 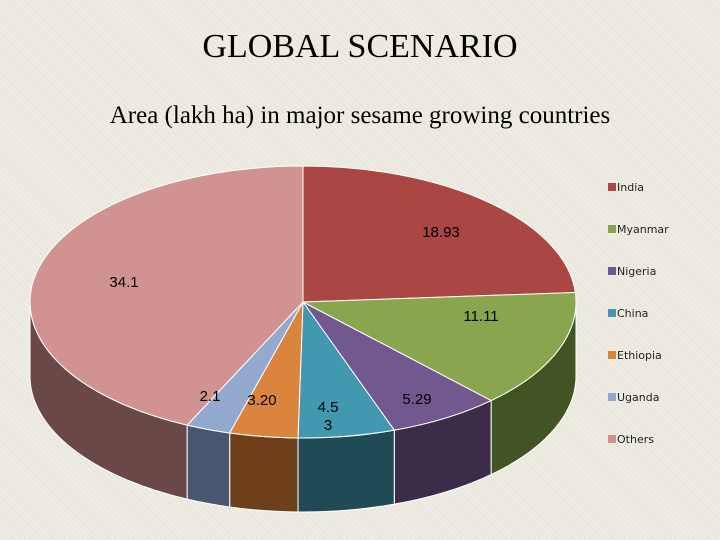 I want to click on legend-item-myanmar: Myanmar, so click(x=638, y=229).